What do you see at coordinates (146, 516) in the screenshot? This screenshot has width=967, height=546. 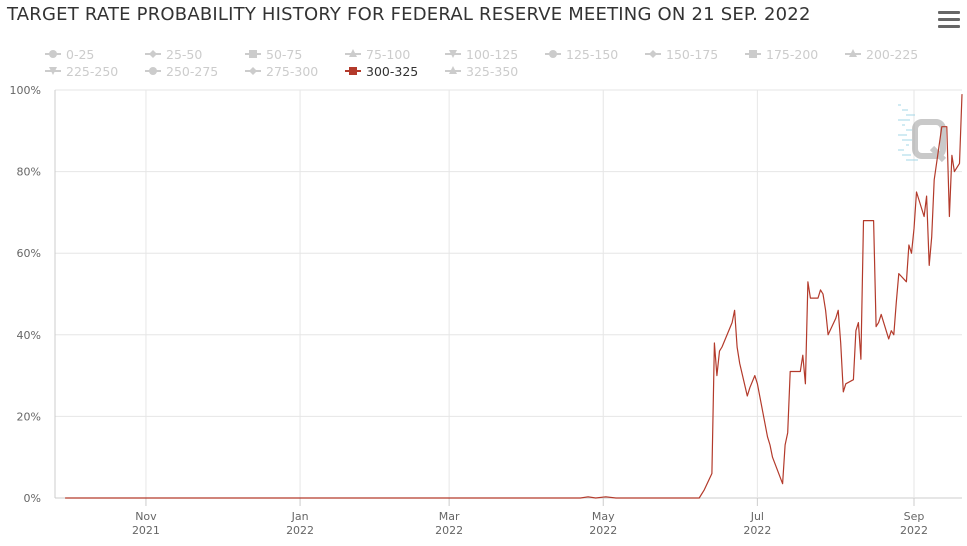 I see `x-tick-label-month: Nov` at bounding box center [146, 516].